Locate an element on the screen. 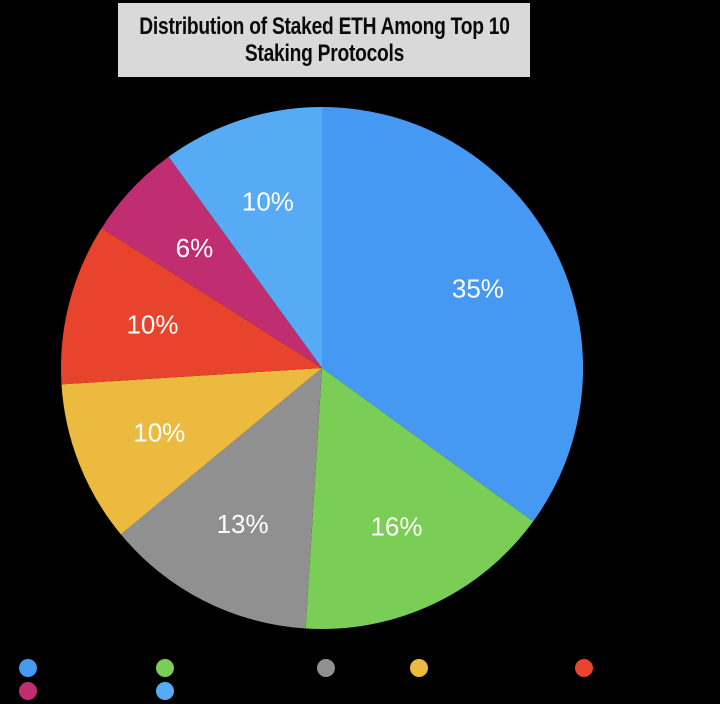 This screenshot has height=704, width=720. slice-label-2: 16% is located at coordinates (396, 526).